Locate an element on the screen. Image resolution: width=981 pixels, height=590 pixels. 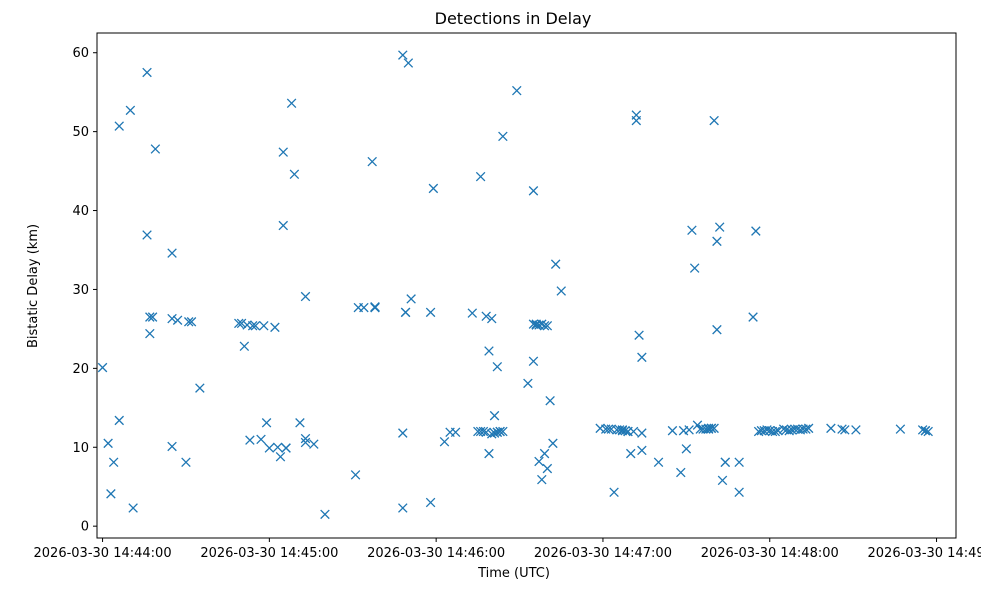
x-axis-label: Time (UTC) is located at coordinates (513, 573).